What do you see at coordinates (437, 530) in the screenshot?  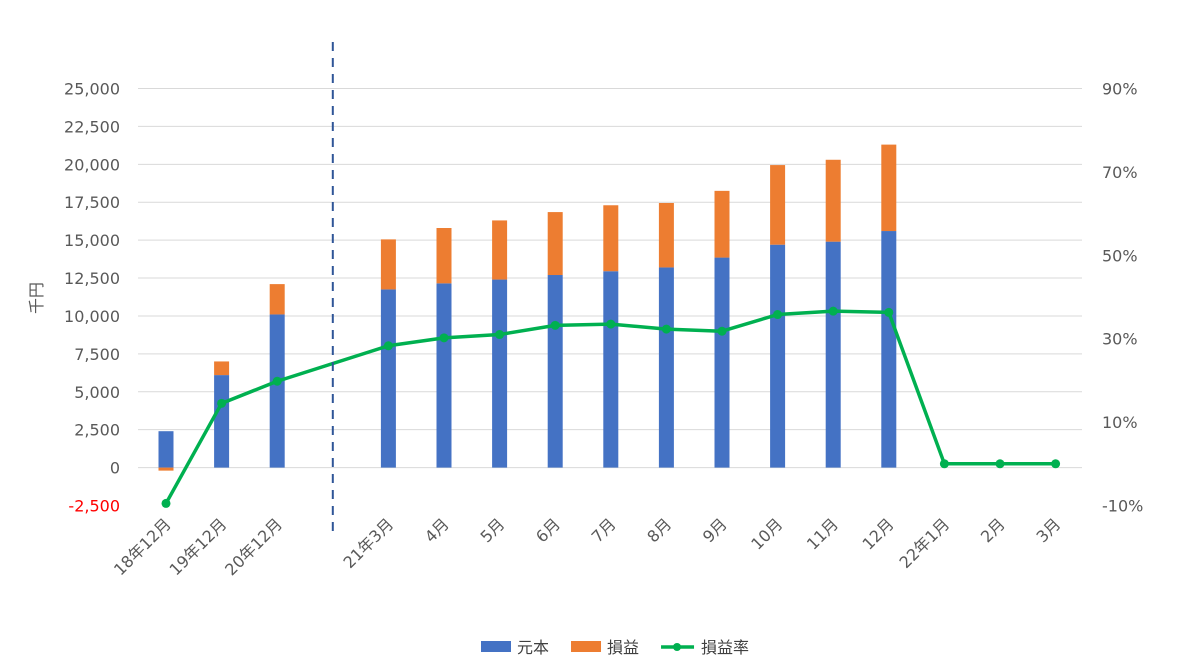 I see `x-tick-label: 4月` at bounding box center [437, 530].